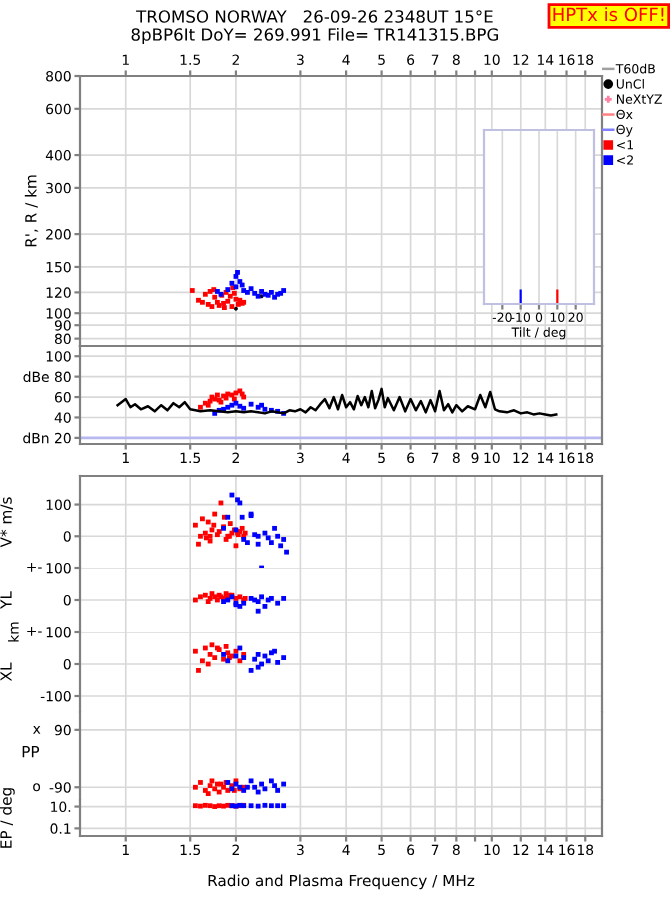  I want to click on chart-subtitle: 8pBP6It DoY= 269.991 File= TR141315.BPG, so click(315, 36).